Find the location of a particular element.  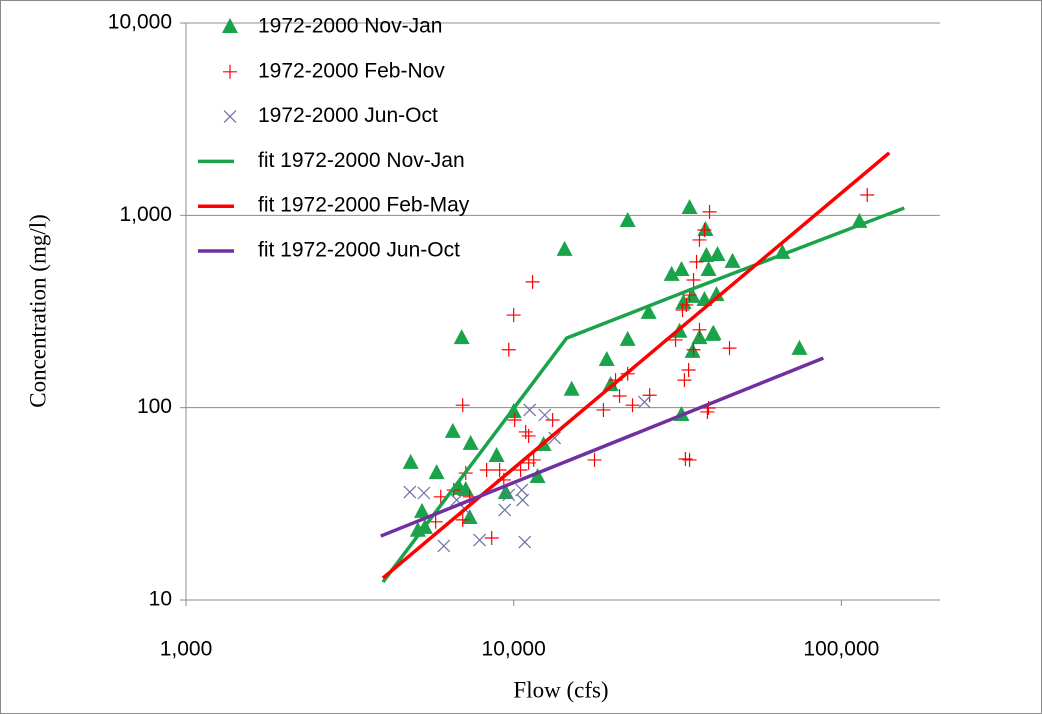

legend-label: 1972-2000 Jun-Oct is located at coordinates (348, 115).